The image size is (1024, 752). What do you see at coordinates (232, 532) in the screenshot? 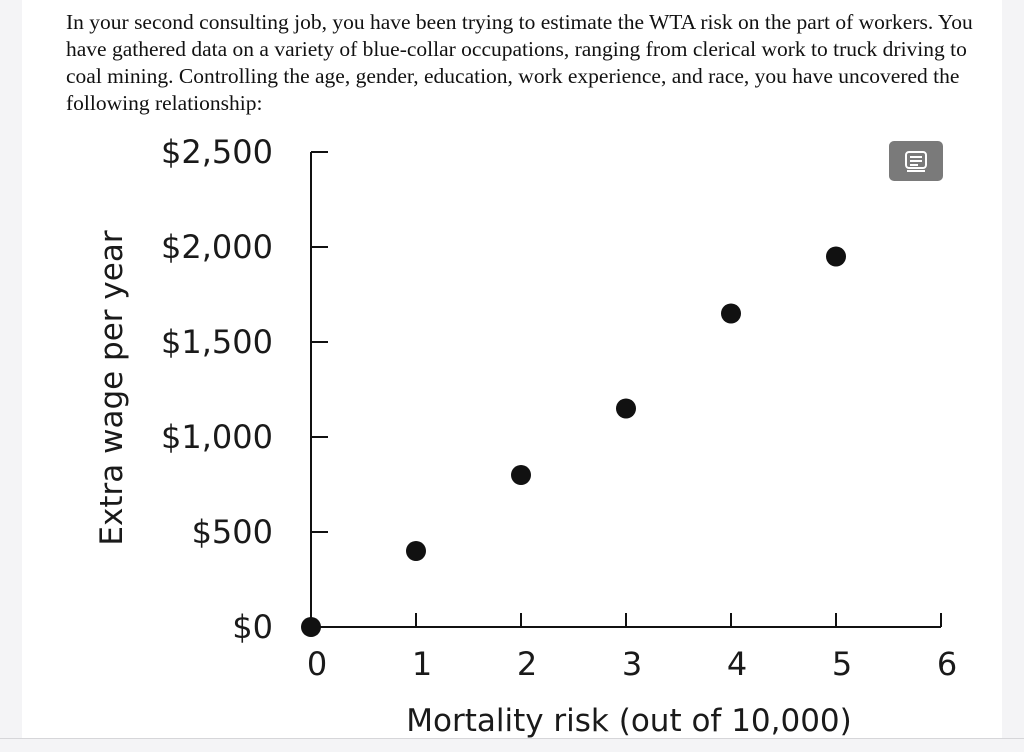
I see `y-tick-label: $500` at bounding box center [232, 532].